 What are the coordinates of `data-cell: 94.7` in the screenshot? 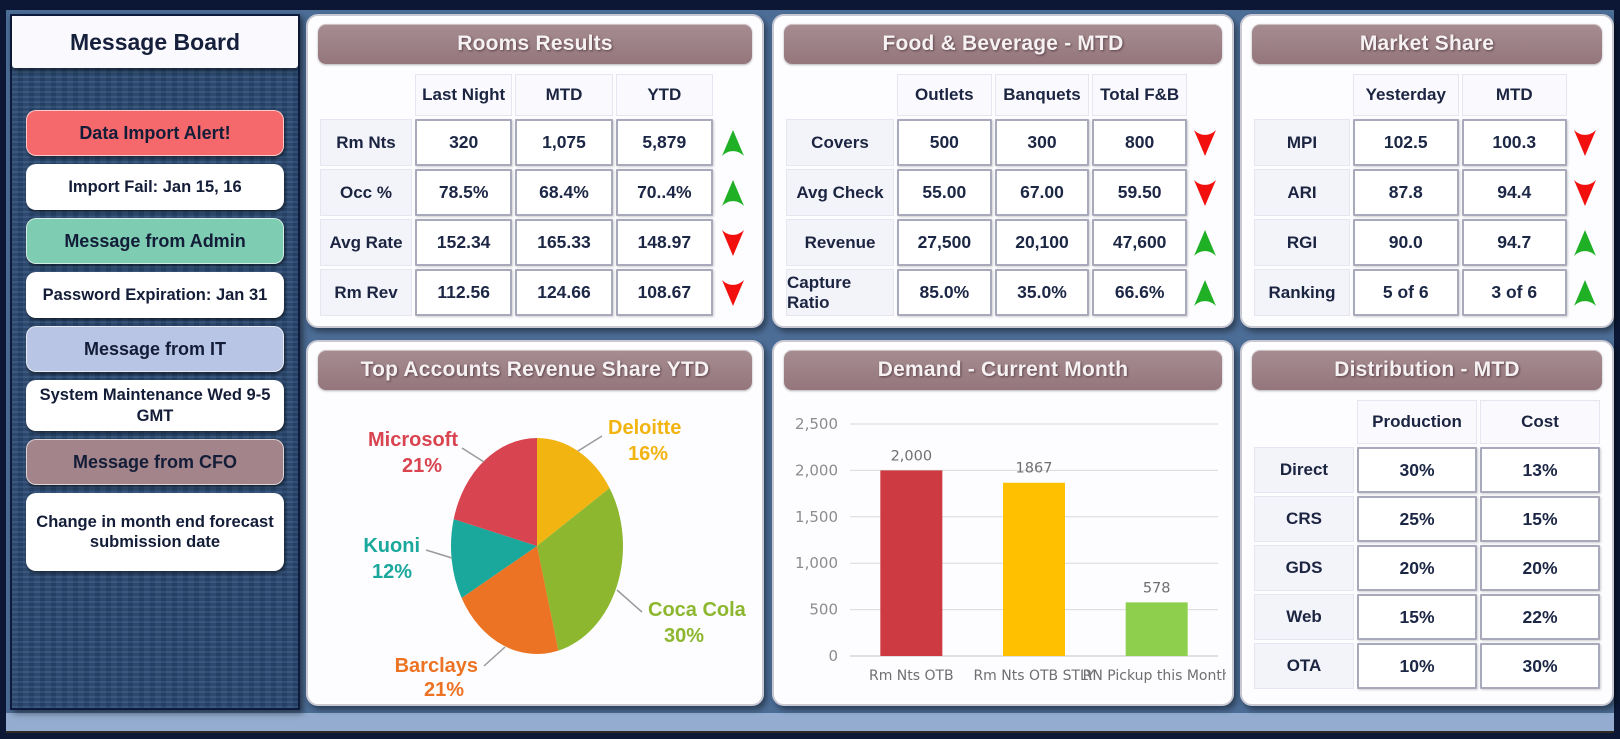 It's located at (1514, 242).